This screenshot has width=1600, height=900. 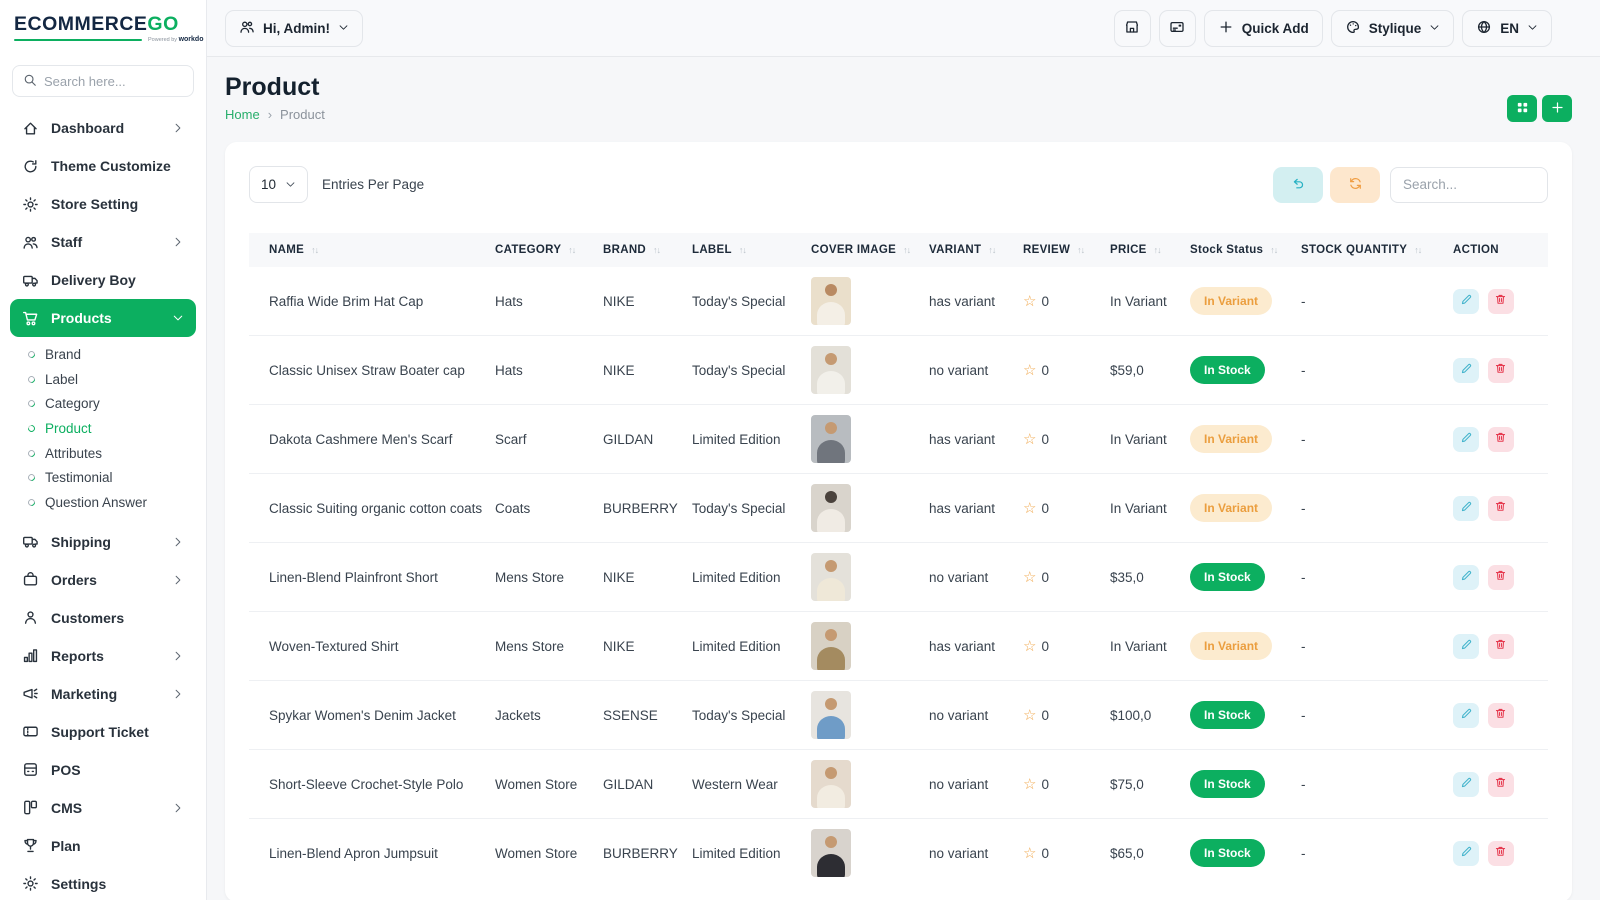 I want to click on sidebar-subitem-attributes: Attributes, so click(x=103, y=453).